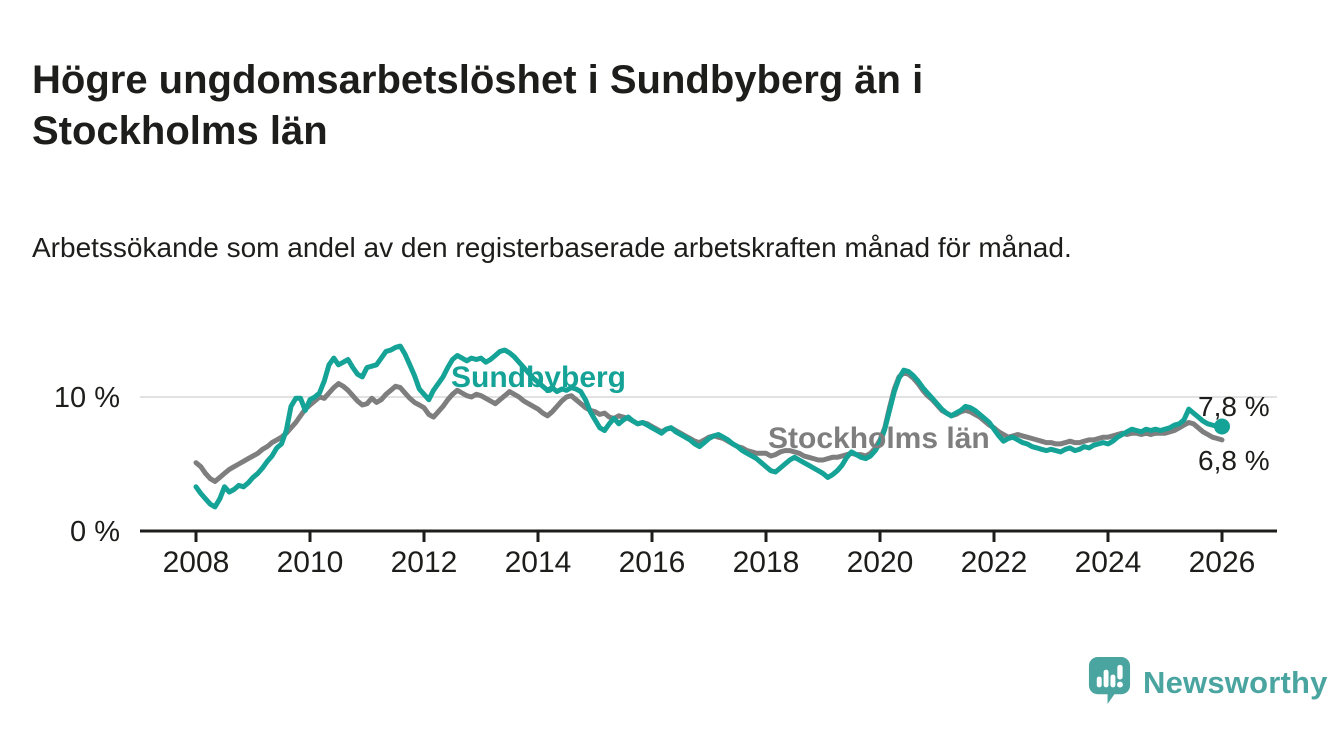 This screenshot has width=1340, height=734. I want to click on x-tick-label: 2016, so click(652, 562).